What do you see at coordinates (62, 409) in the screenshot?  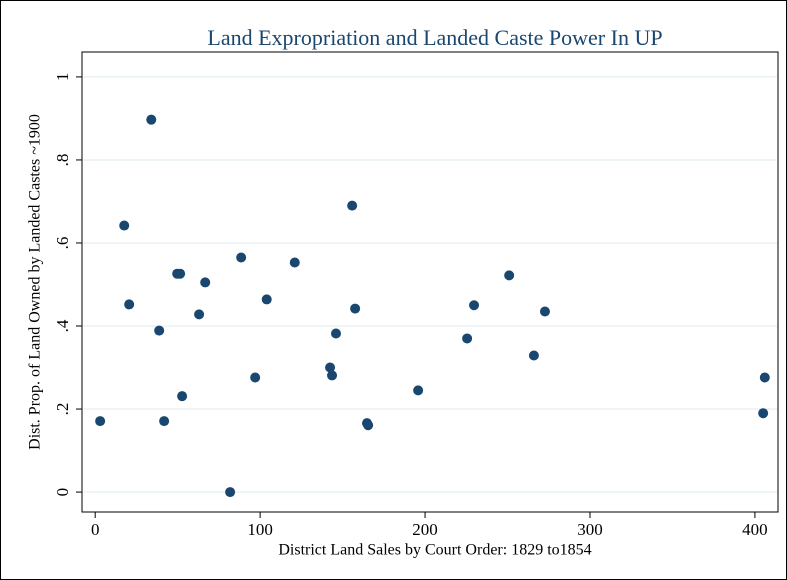 I see `y-tick-label: .2` at bounding box center [62, 409].